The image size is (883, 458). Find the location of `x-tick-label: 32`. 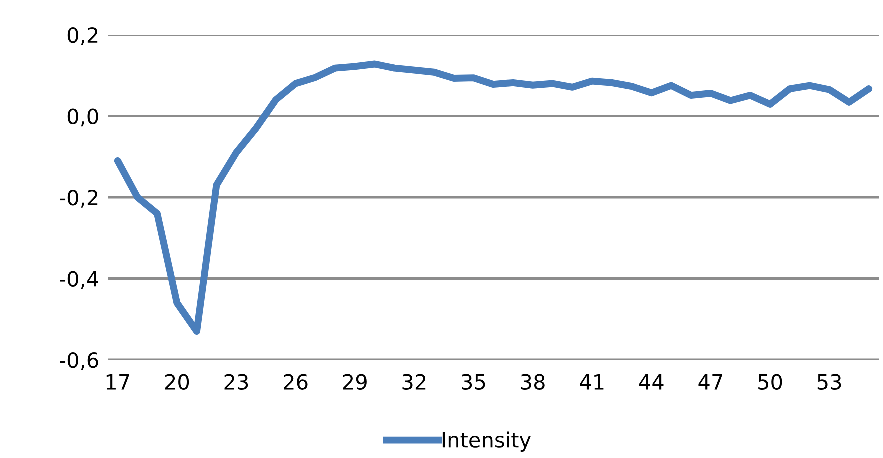

x-tick-label: 32 is located at coordinates (414, 382).